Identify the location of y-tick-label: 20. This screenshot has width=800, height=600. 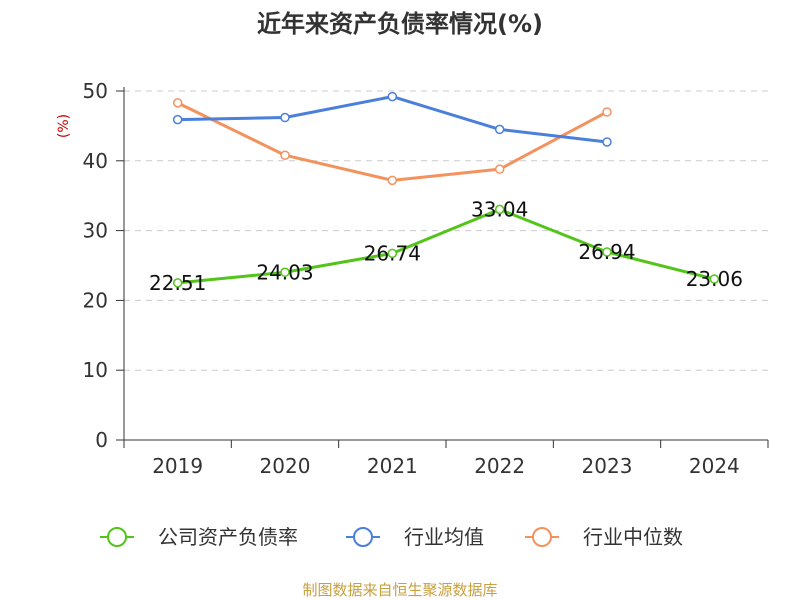
(95, 300).